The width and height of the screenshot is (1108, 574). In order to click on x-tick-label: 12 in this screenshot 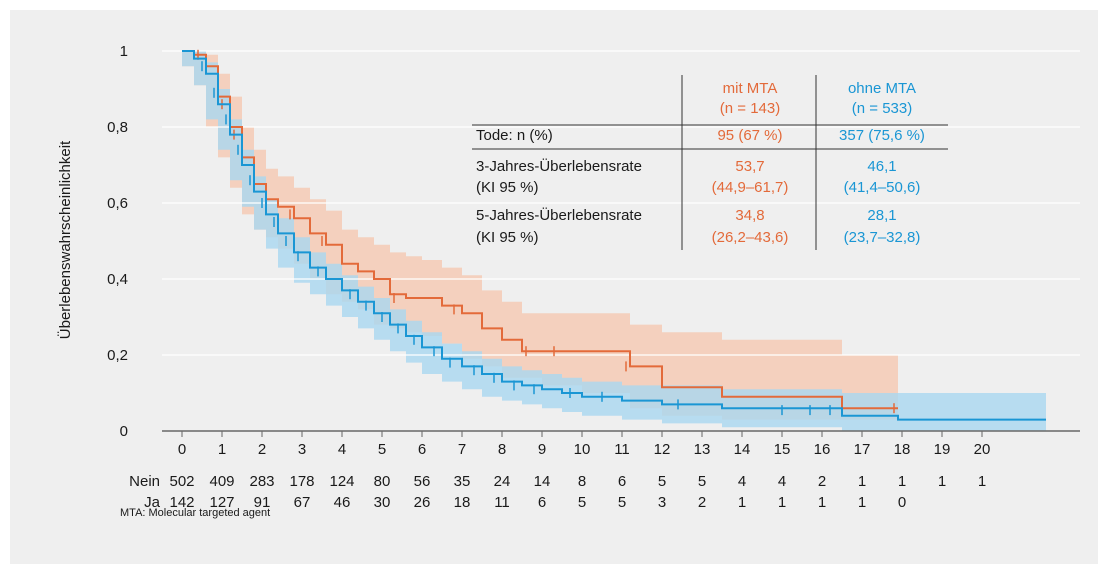, I will do `click(662, 449)`.